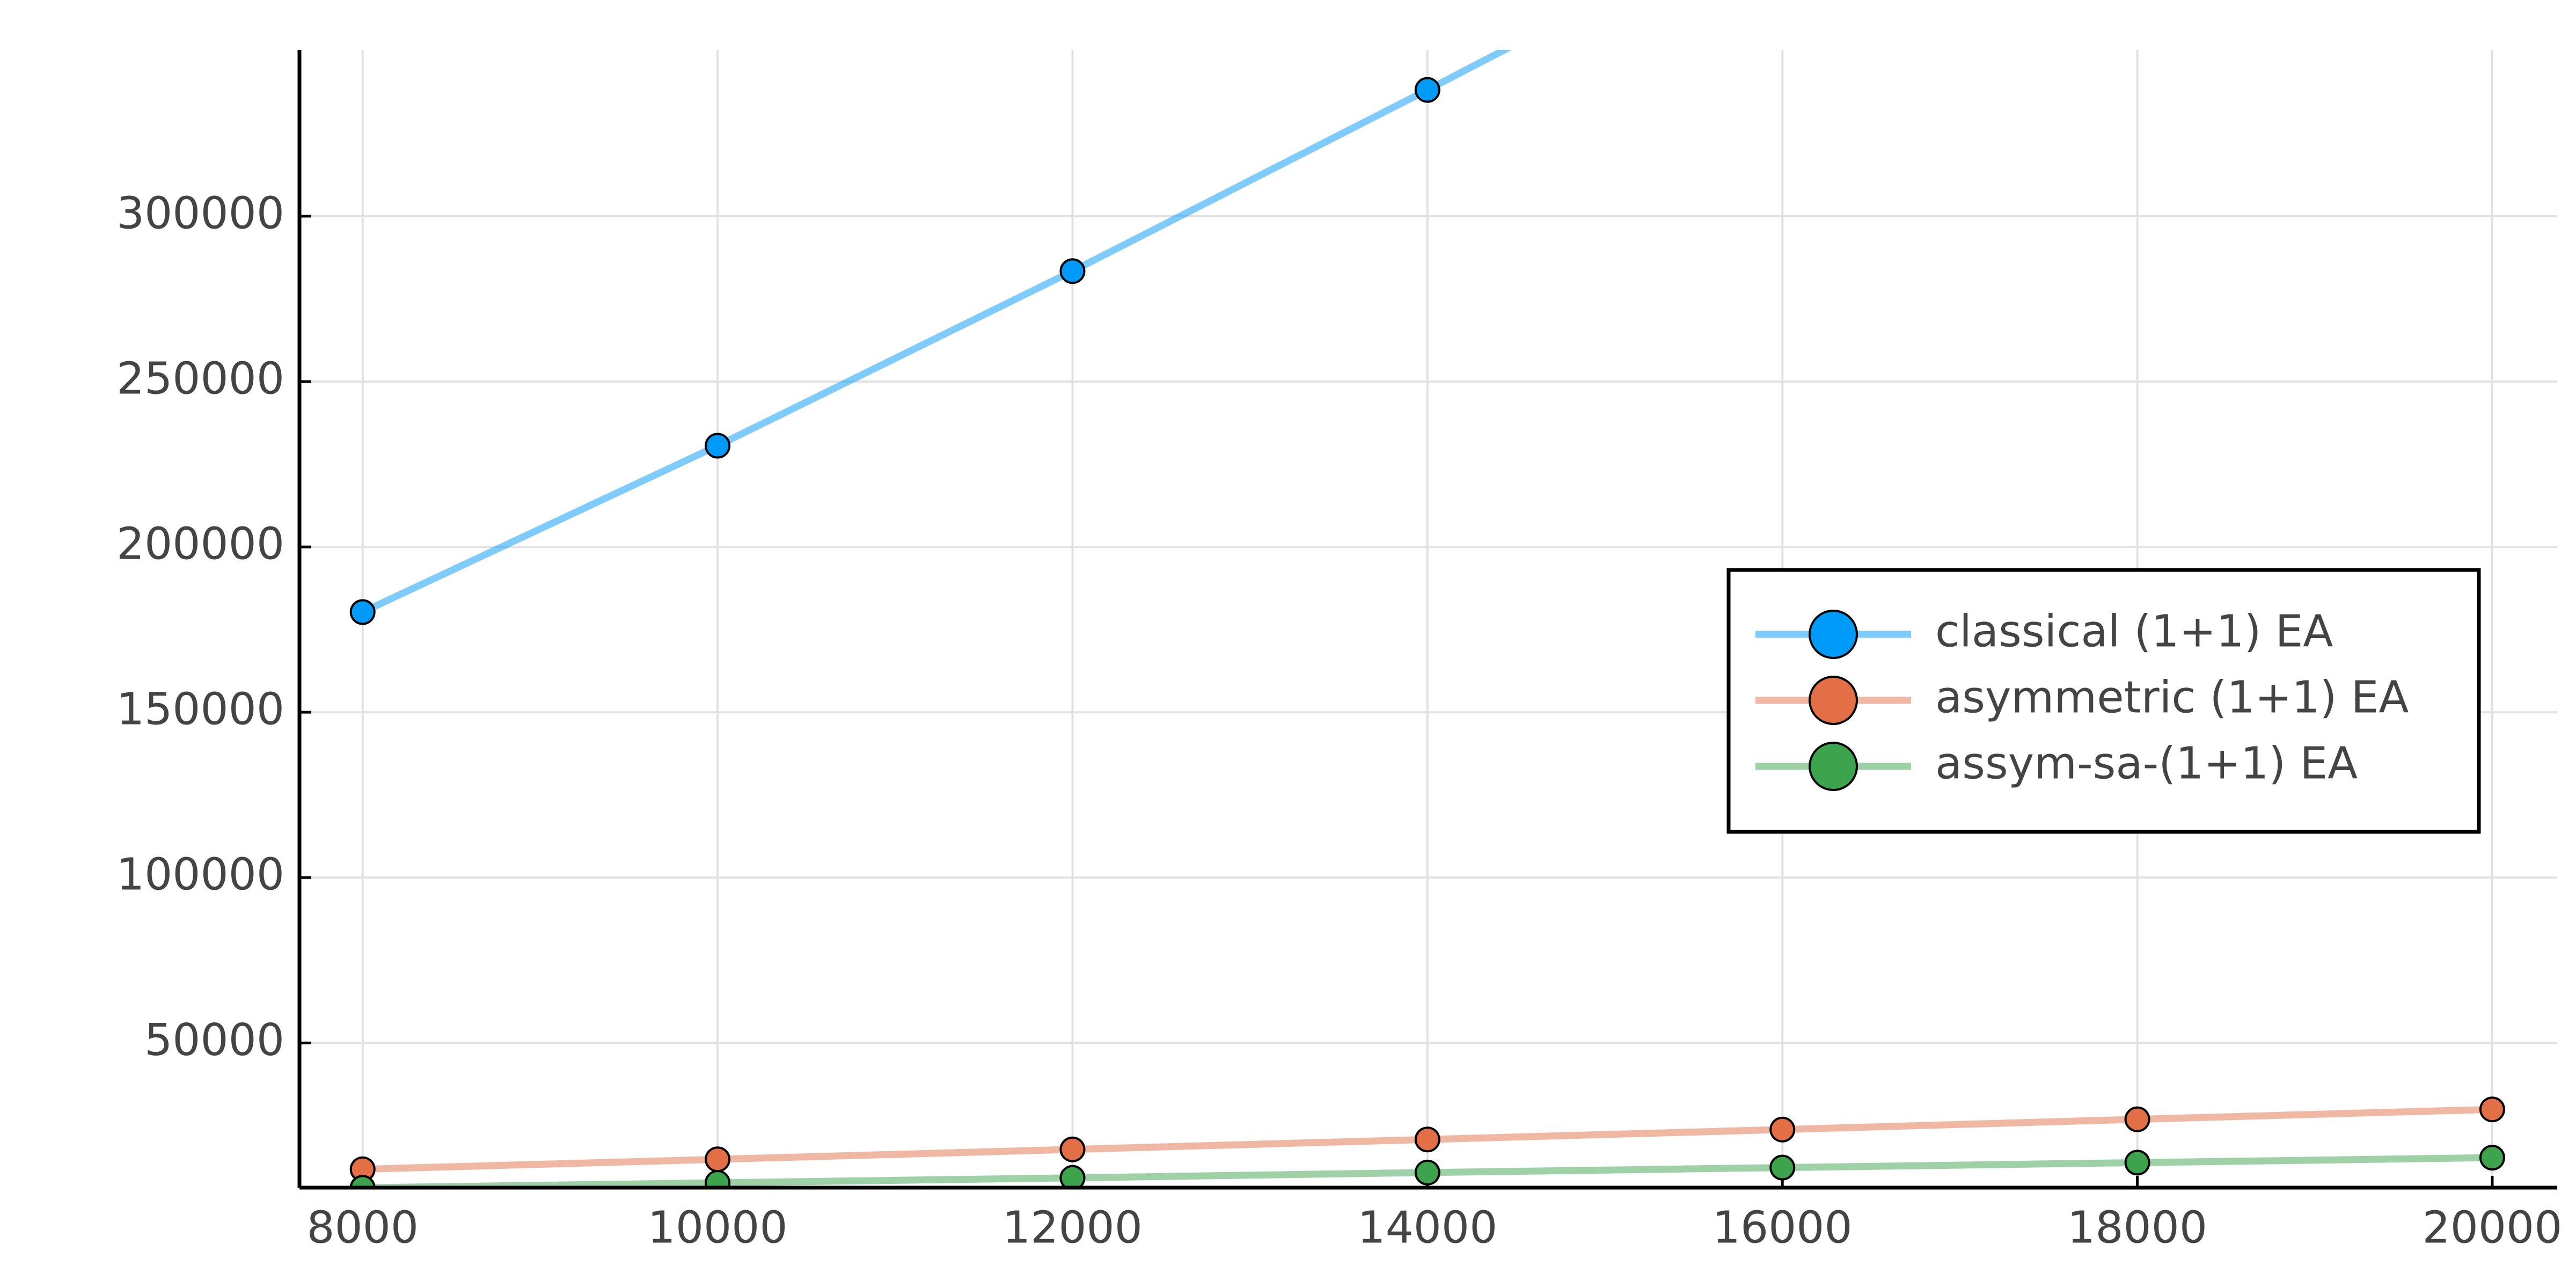 The width and height of the screenshot is (2576, 1288). What do you see at coordinates (718, 1227) in the screenshot?
I see `x-tick-label: 10000` at bounding box center [718, 1227].